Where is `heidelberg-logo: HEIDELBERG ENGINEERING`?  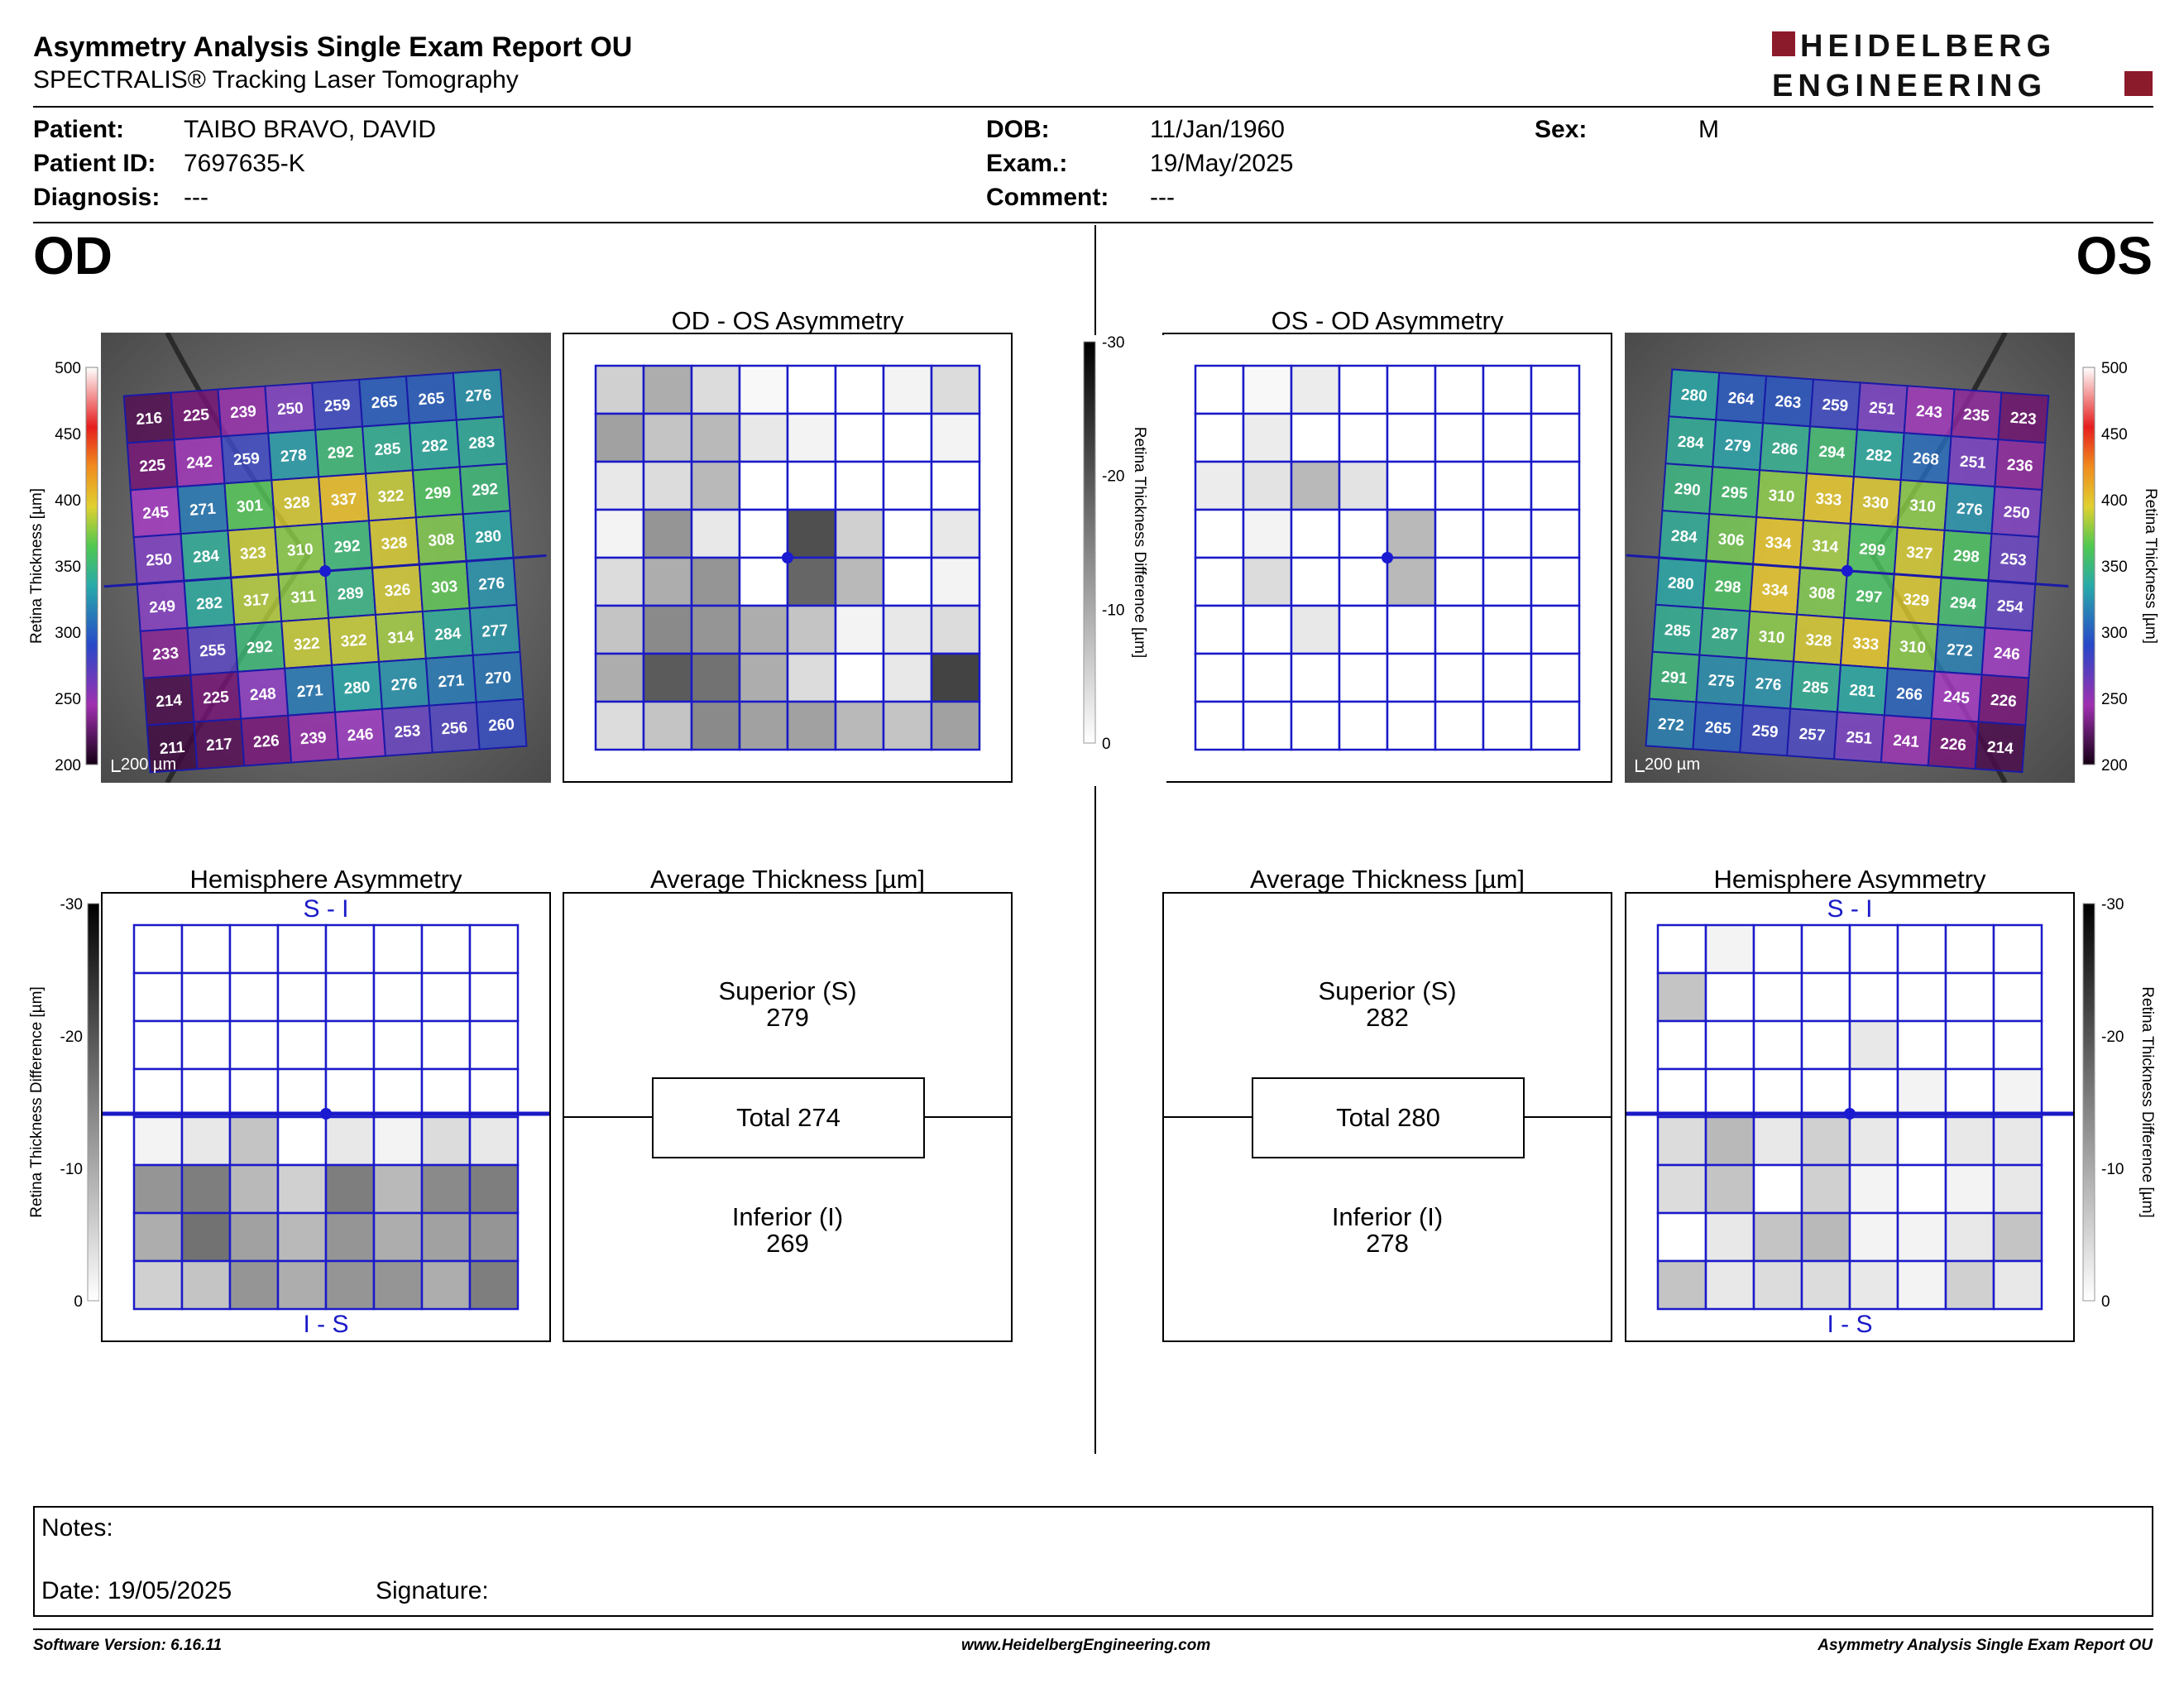
heidelberg-logo: HEIDELBERG ENGINEERING is located at coordinates (1962, 65).